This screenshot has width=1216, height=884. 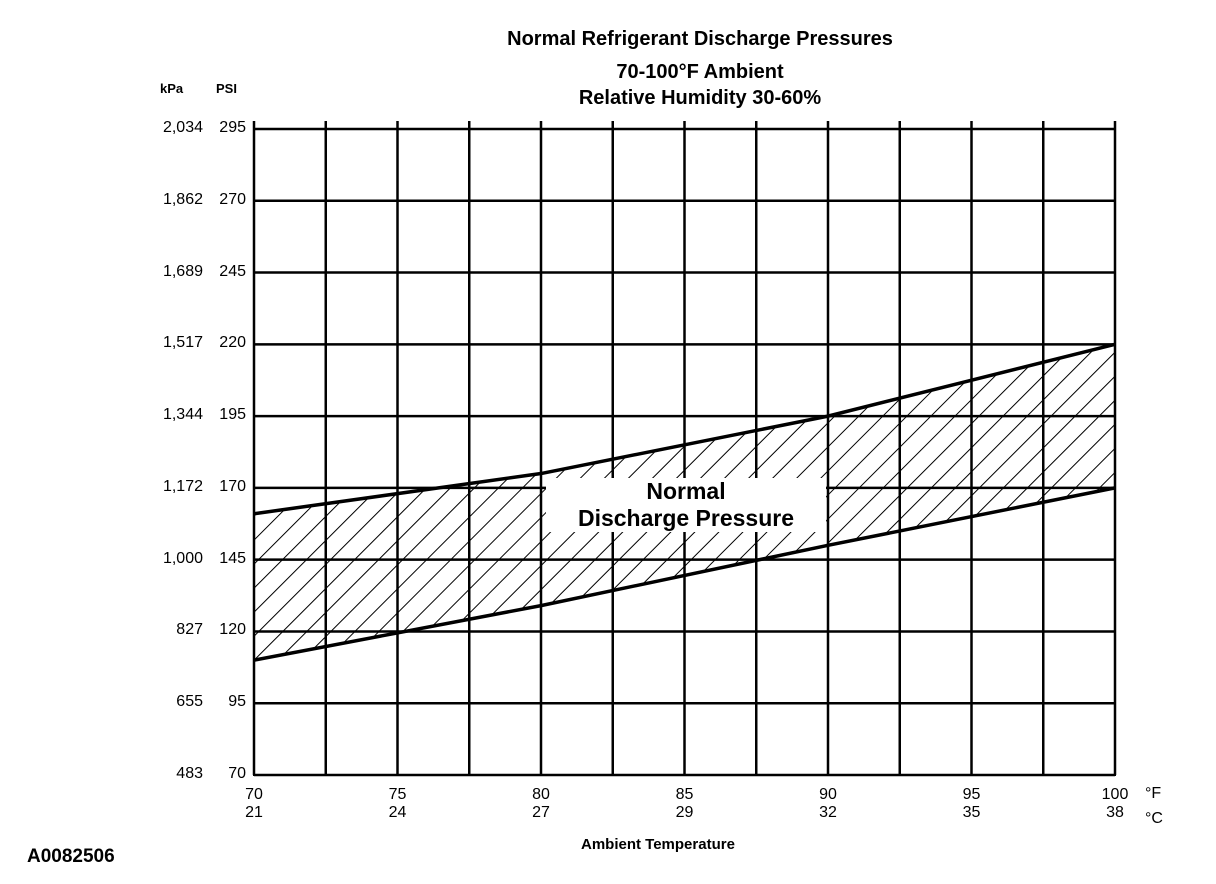 What do you see at coordinates (828, 794) in the screenshot?
I see `x-tick-label-fahrenheit: 90` at bounding box center [828, 794].